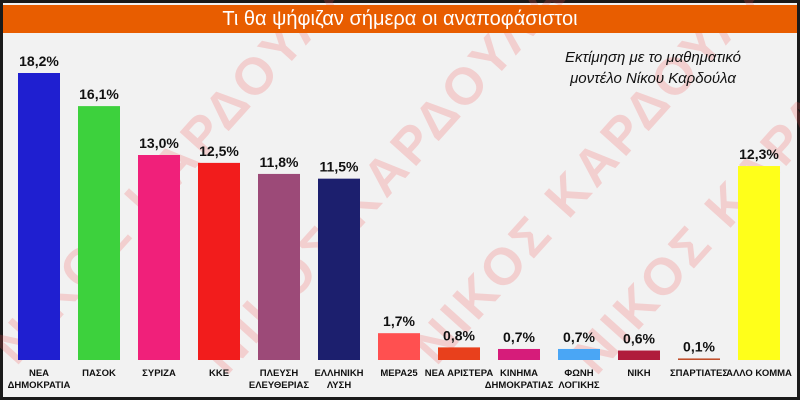 The height and width of the screenshot is (400, 800). Describe the element at coordinates (219, 151) in the screenshot. I see `data-label: 12,5%` at that location.